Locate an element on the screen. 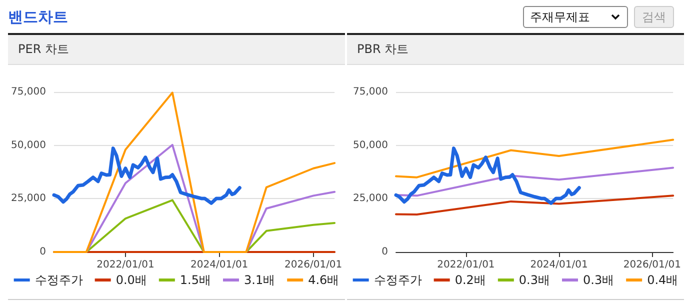 The height and width of the screenshot is (306, 692). text: 검색 is located at coordinates (654, 17).